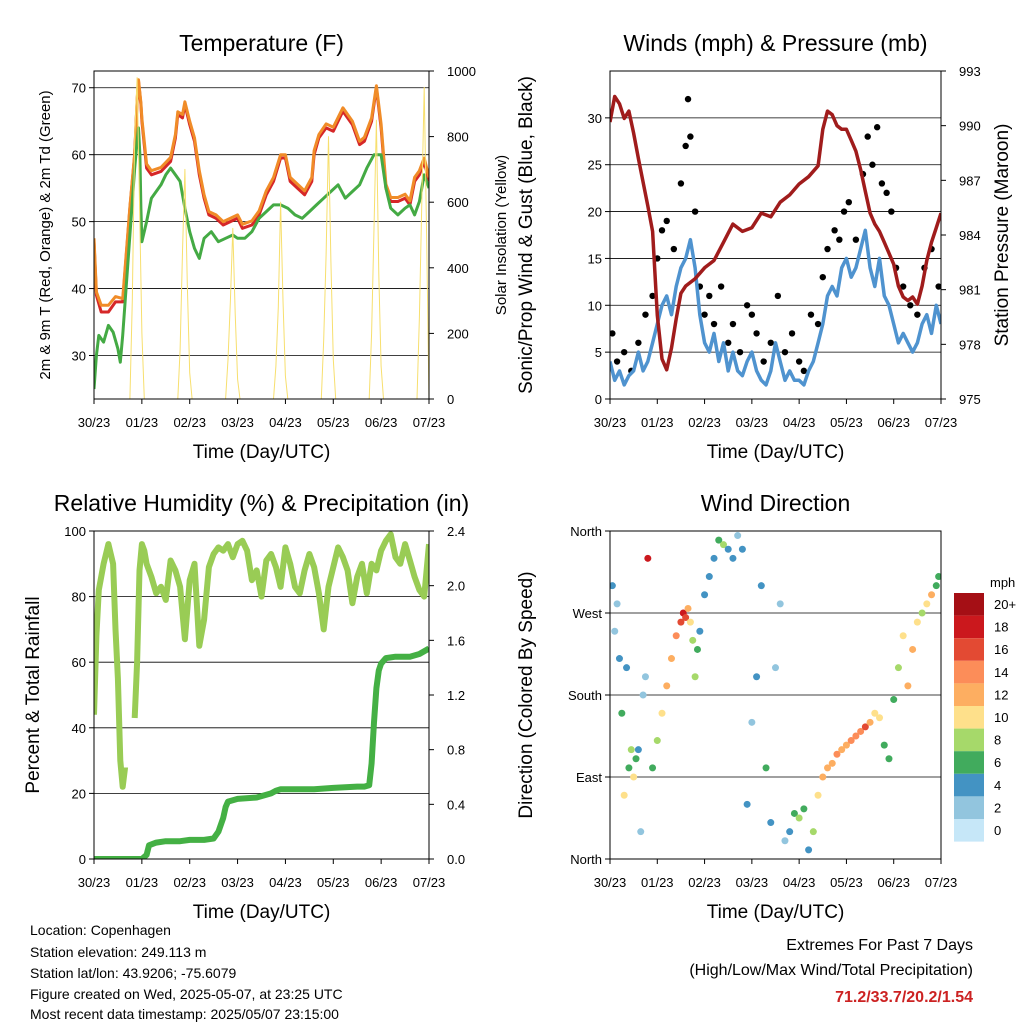 The width and height of the screenshot is (1024, 1024). I want to click on temperature-9m-t-series, so click(261, 192).